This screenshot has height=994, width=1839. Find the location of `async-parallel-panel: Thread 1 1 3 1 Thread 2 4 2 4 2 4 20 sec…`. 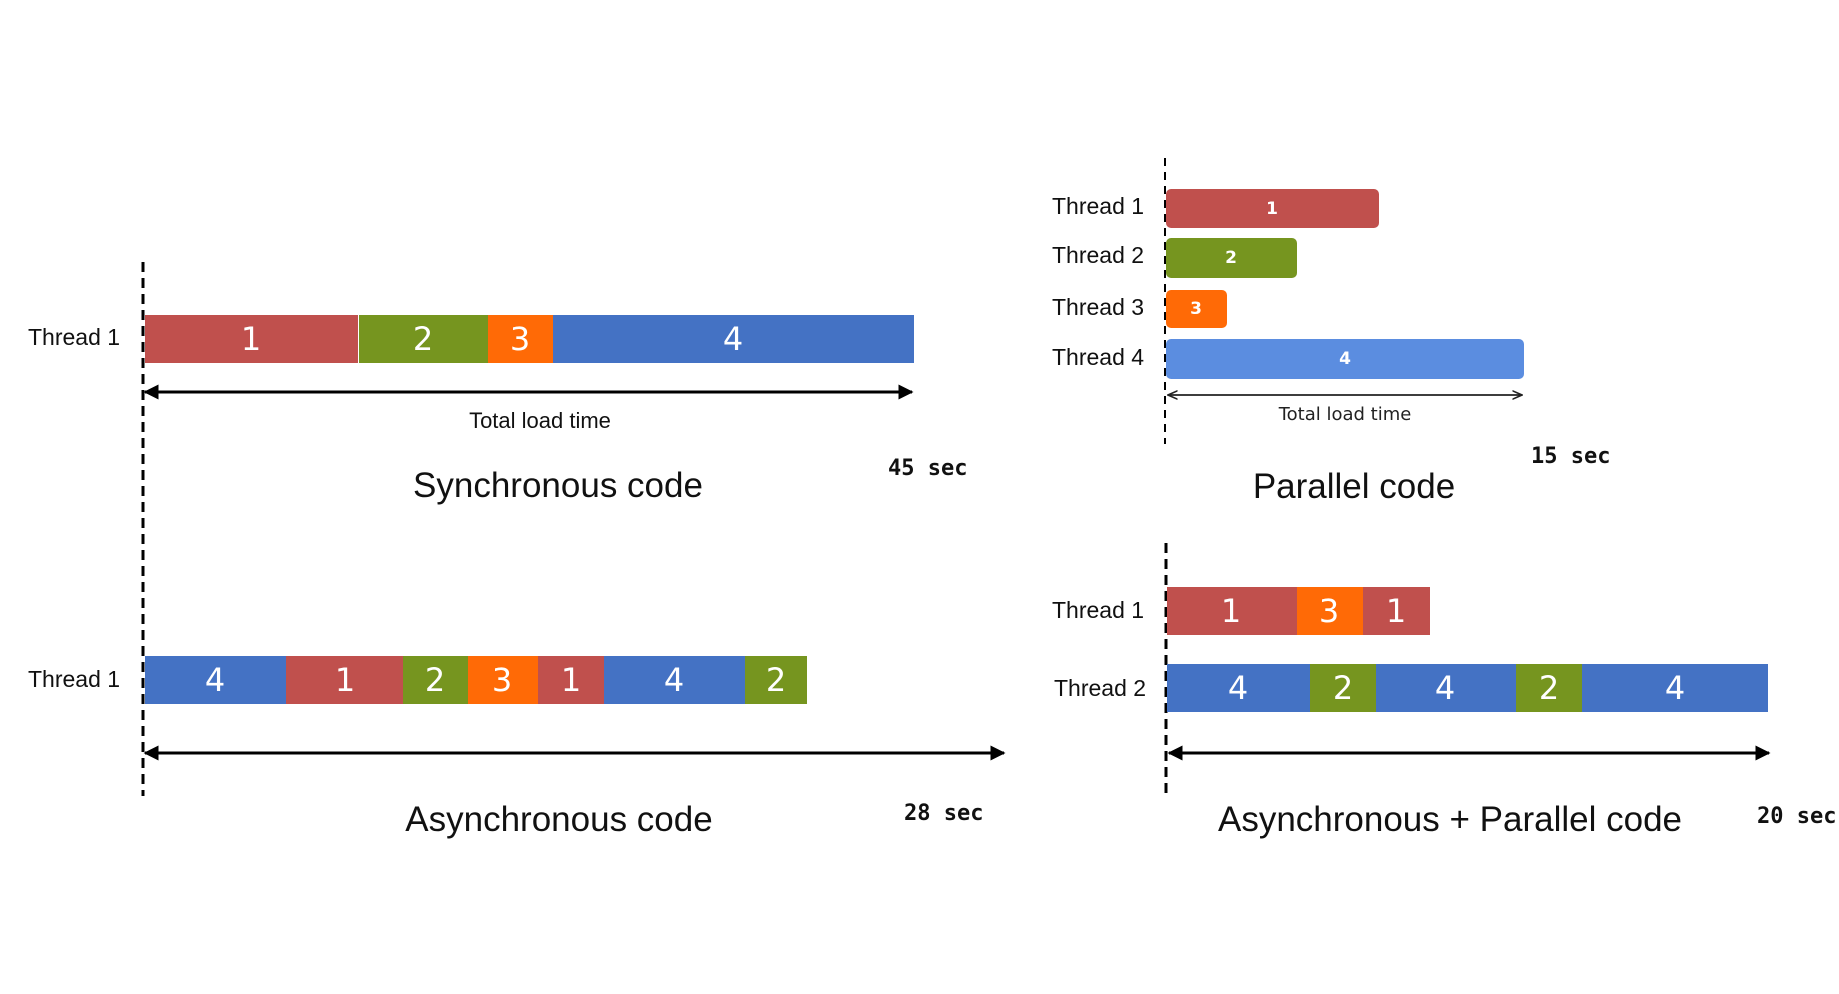

async-parallel-panel: Thread 1 1 3 1 Thread 2 4 2 4 2 4 20 sec… is located at coordinates (1444, 691).